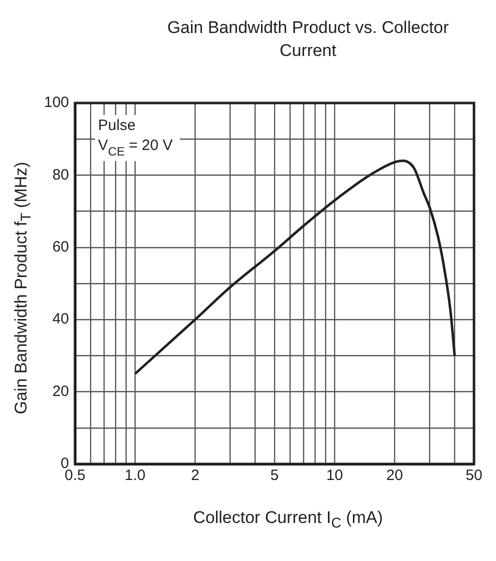 Image resolution: width=496 pixels, height=561 pixels. I want to click on x-tick-label: 10, so click(334, 475).